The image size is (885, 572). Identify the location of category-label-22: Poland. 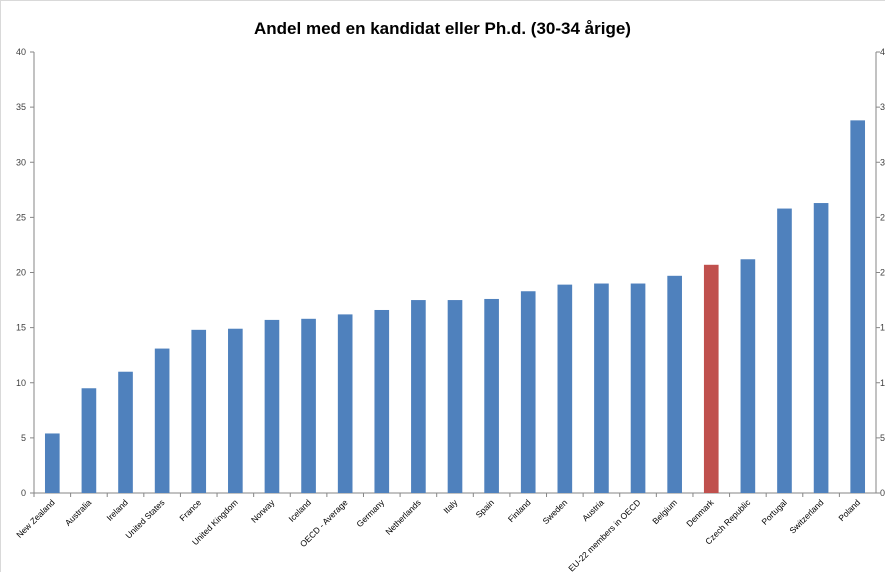
(849, 510).